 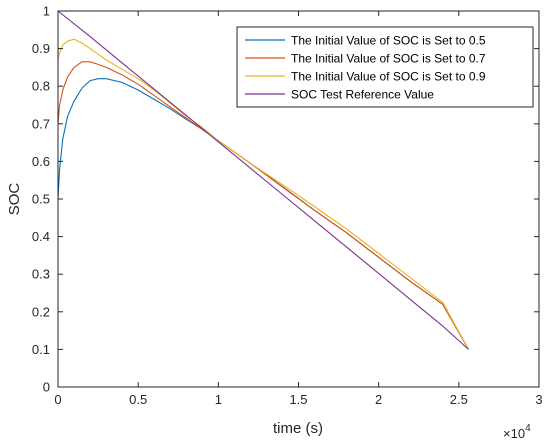 What do you see at coordinates (362, 95) in the screenshot?
I see `legend-label-4: SOC Test Reference Value` at bounding box center [362, 95].